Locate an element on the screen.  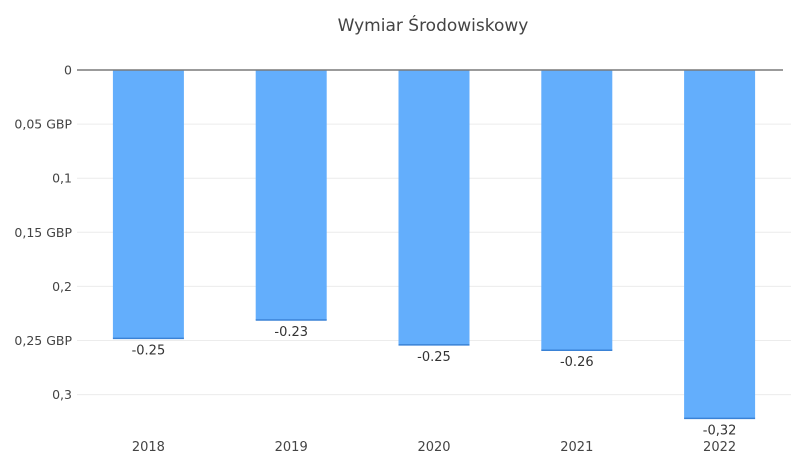
y-tick-label: 0,15 GBP is located at coordinates (43, 232).